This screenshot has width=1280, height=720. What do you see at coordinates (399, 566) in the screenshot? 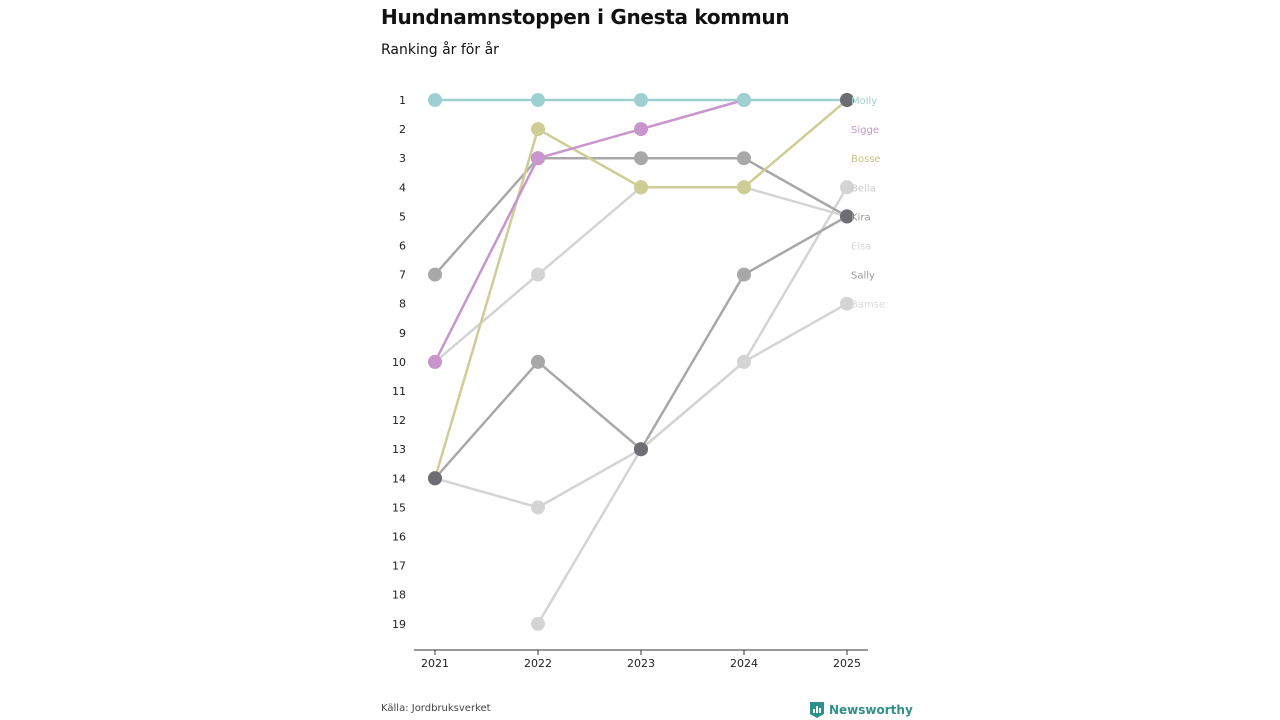
I see `y-tick-label: 17` at bounding box center [399, 566].